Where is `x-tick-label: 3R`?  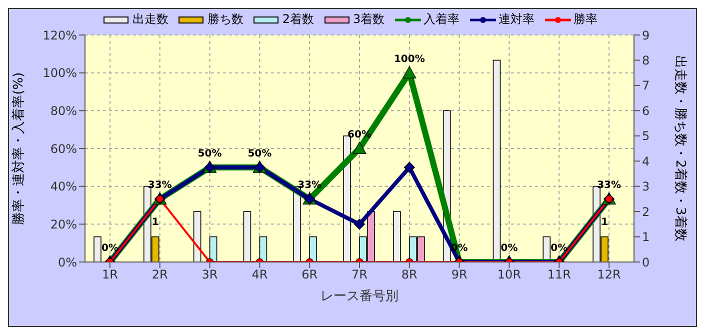
x-tick-label: 3R is located at coordinates (210, 275).